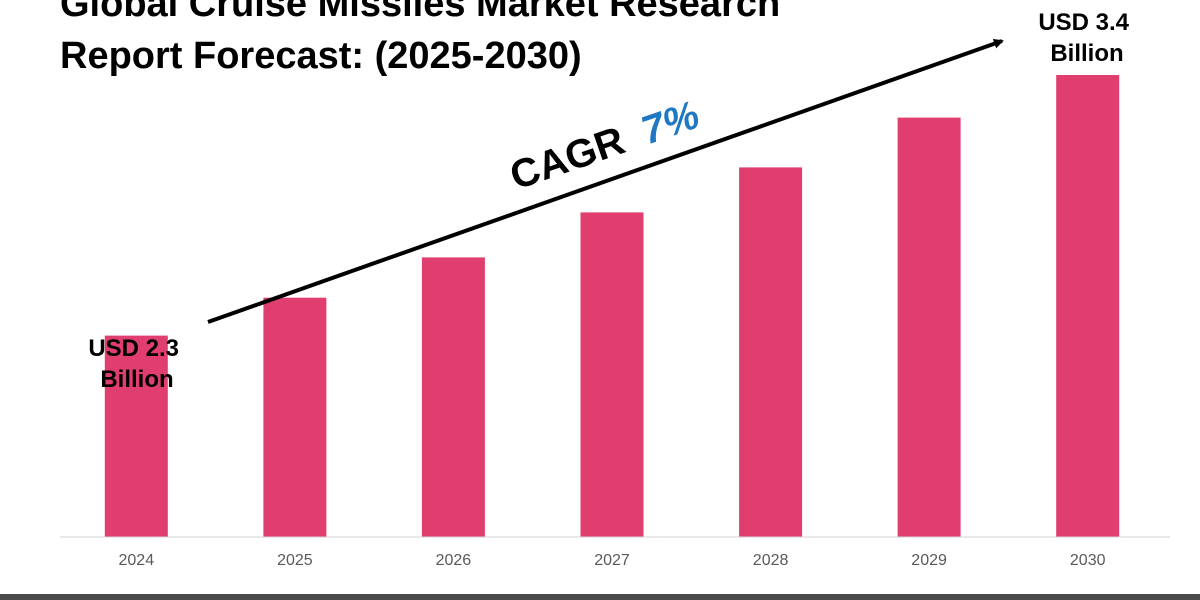 The image size is (1200, 600). I want to click on x-tick-label: 2027, so click(612, 560).